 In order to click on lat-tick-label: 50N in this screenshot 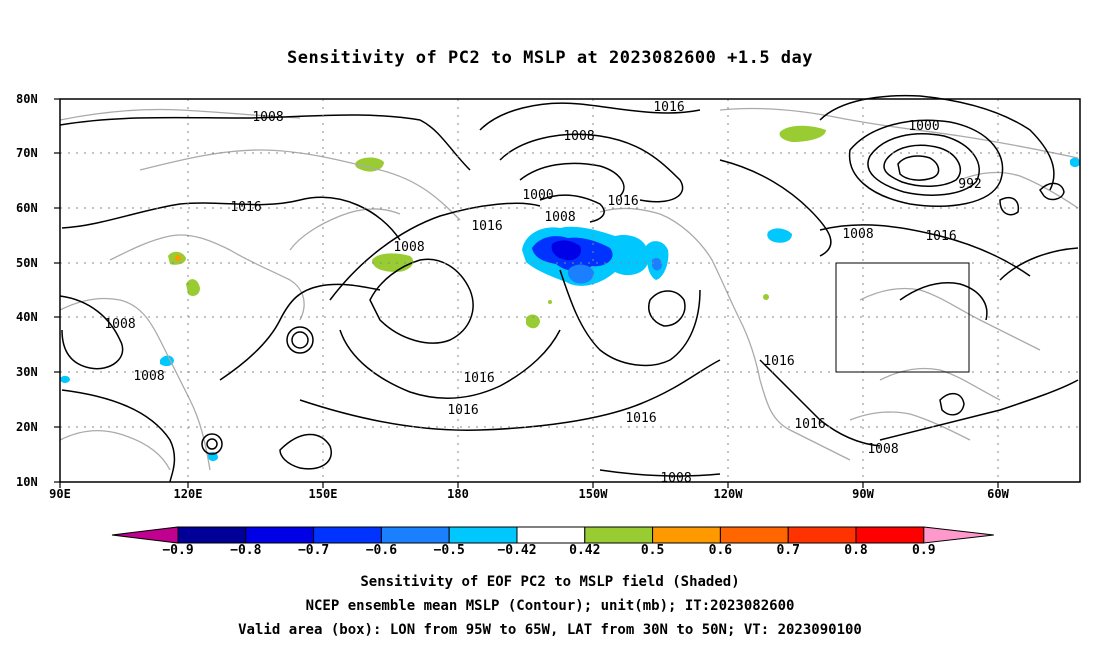, I will do `click(27, 263)`.